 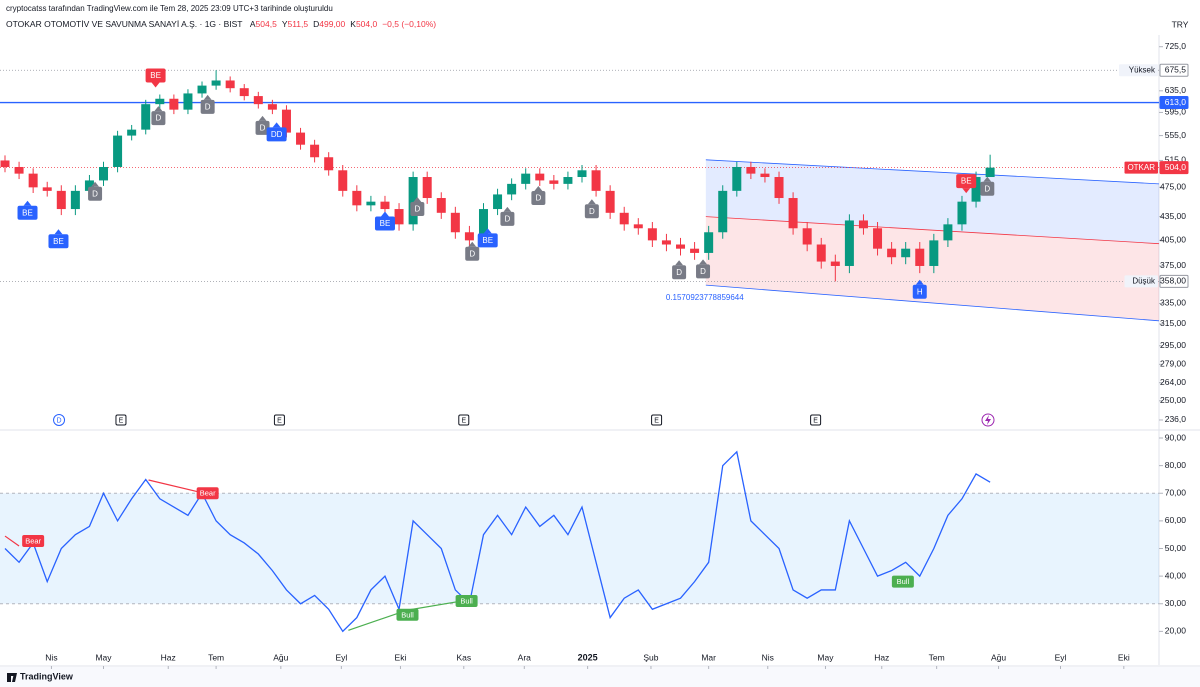 What do you see at coordinates (1173, 187) in the screenshot?
I see `y-tick-label: 475,00` at bounding box center [1173, 187].